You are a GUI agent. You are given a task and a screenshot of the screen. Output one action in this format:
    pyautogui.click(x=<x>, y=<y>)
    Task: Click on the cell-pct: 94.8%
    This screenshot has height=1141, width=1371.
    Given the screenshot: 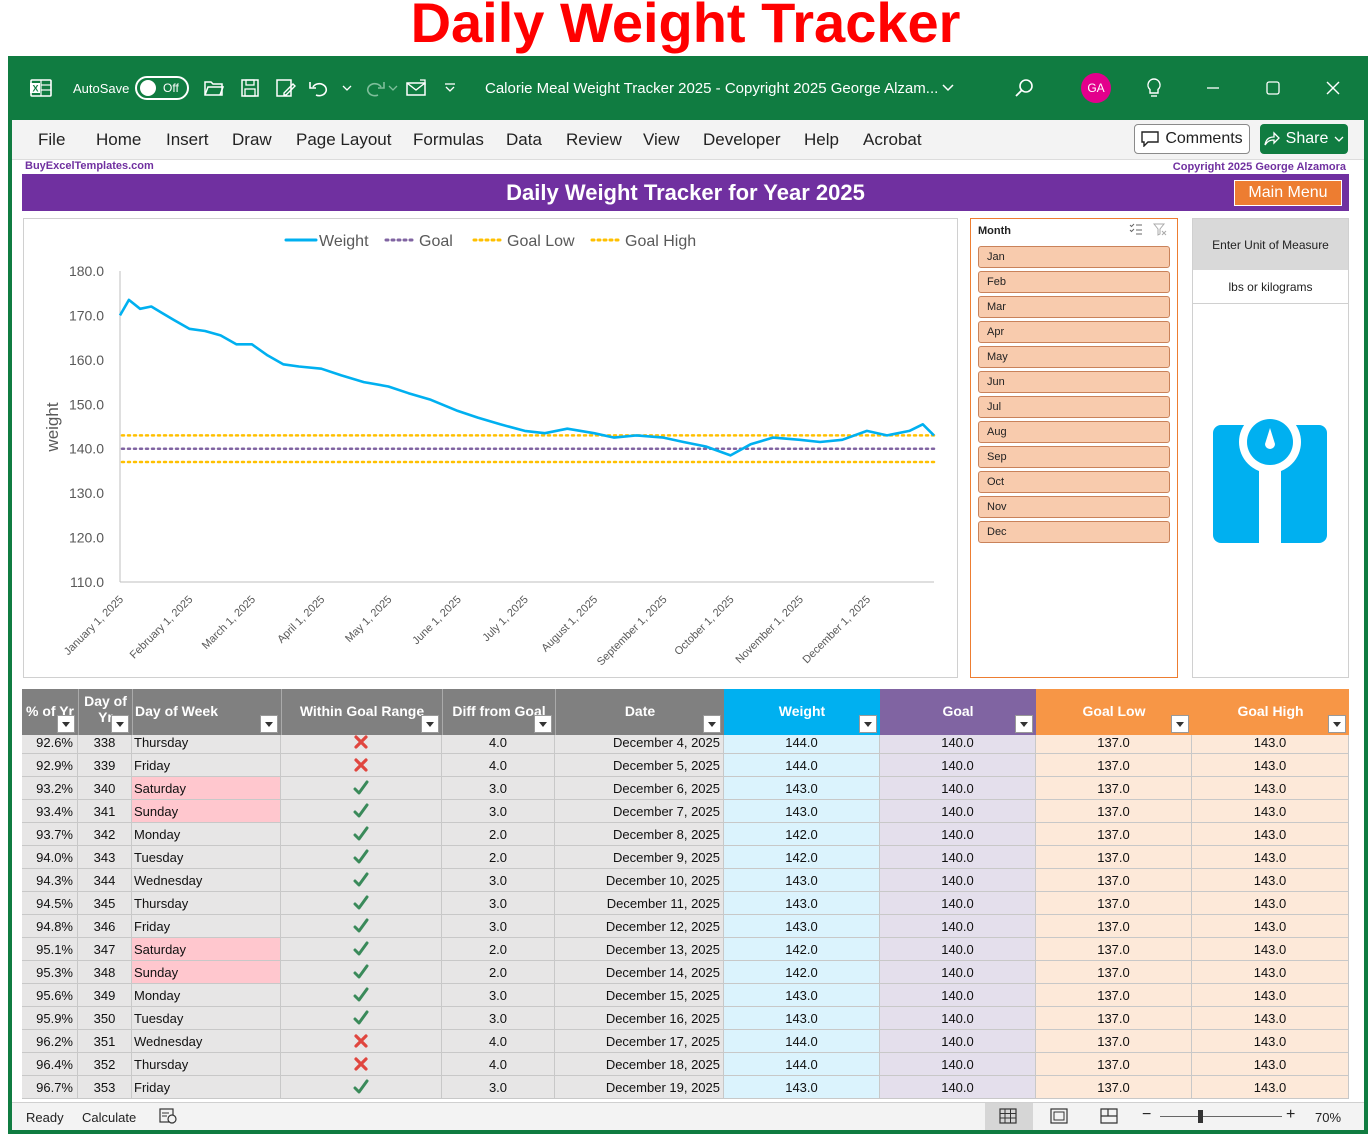 What is the action you would take?
    pyautogui.click(x=50, y=926)
    